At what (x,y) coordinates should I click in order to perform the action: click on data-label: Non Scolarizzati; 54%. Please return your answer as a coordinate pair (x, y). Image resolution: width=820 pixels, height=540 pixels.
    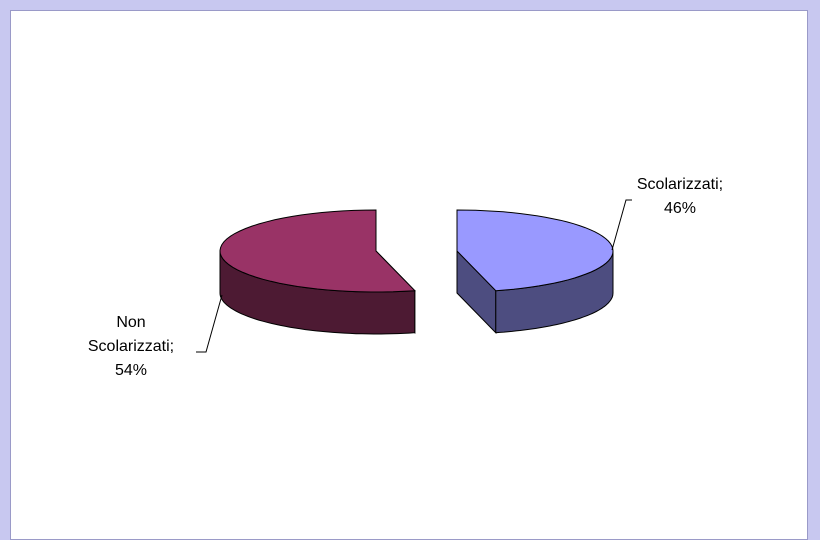
    Looking at the image, I should click on (131, 346).